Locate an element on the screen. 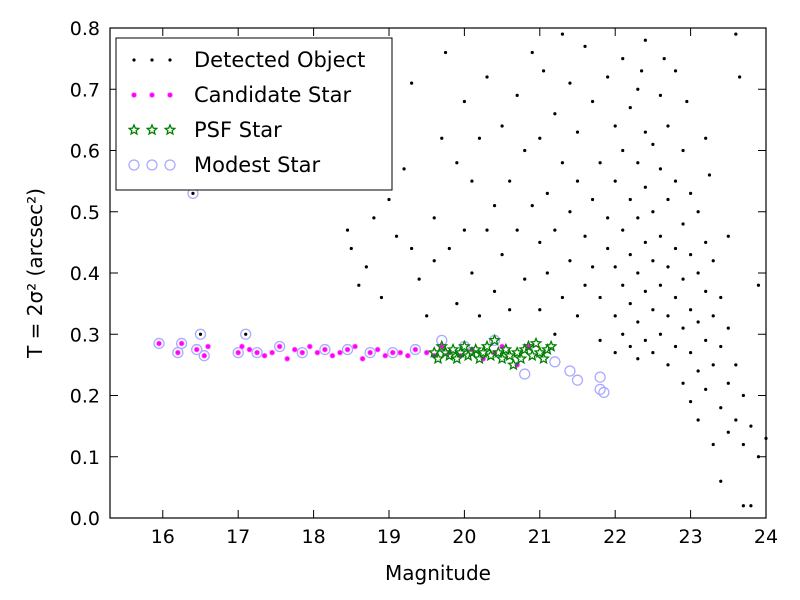 This screenshot has height=600, width=800. y-tick-label: 0.5 is located at coordinates (85, 213).